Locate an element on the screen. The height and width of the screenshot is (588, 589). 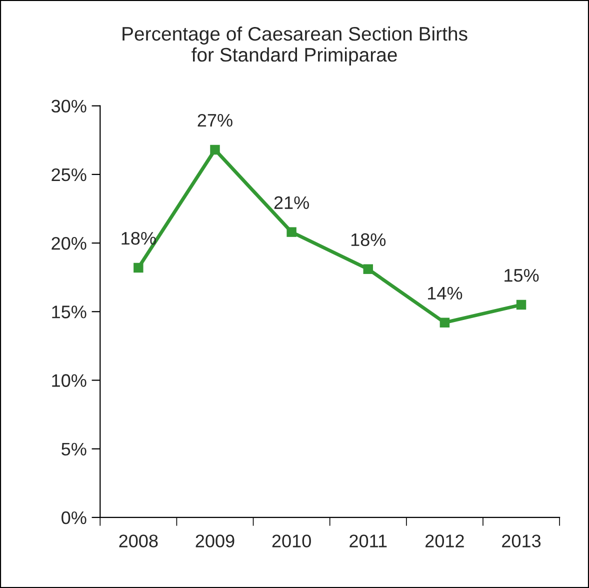
x-tick-label: 2013 is located at coordinates (521, 541).